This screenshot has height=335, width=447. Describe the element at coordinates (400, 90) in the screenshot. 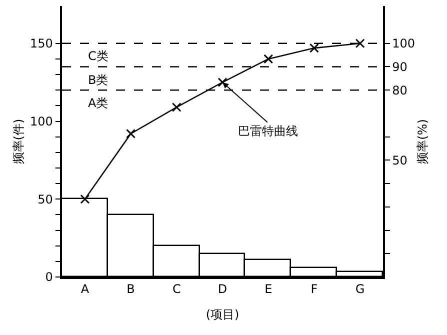

I see `y2-tick-label: 80` at that location.